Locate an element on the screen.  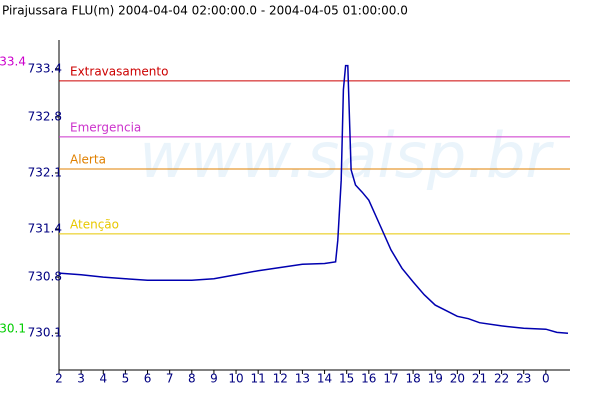
x-tick-label: 12 is located at coordinates (280, 379).